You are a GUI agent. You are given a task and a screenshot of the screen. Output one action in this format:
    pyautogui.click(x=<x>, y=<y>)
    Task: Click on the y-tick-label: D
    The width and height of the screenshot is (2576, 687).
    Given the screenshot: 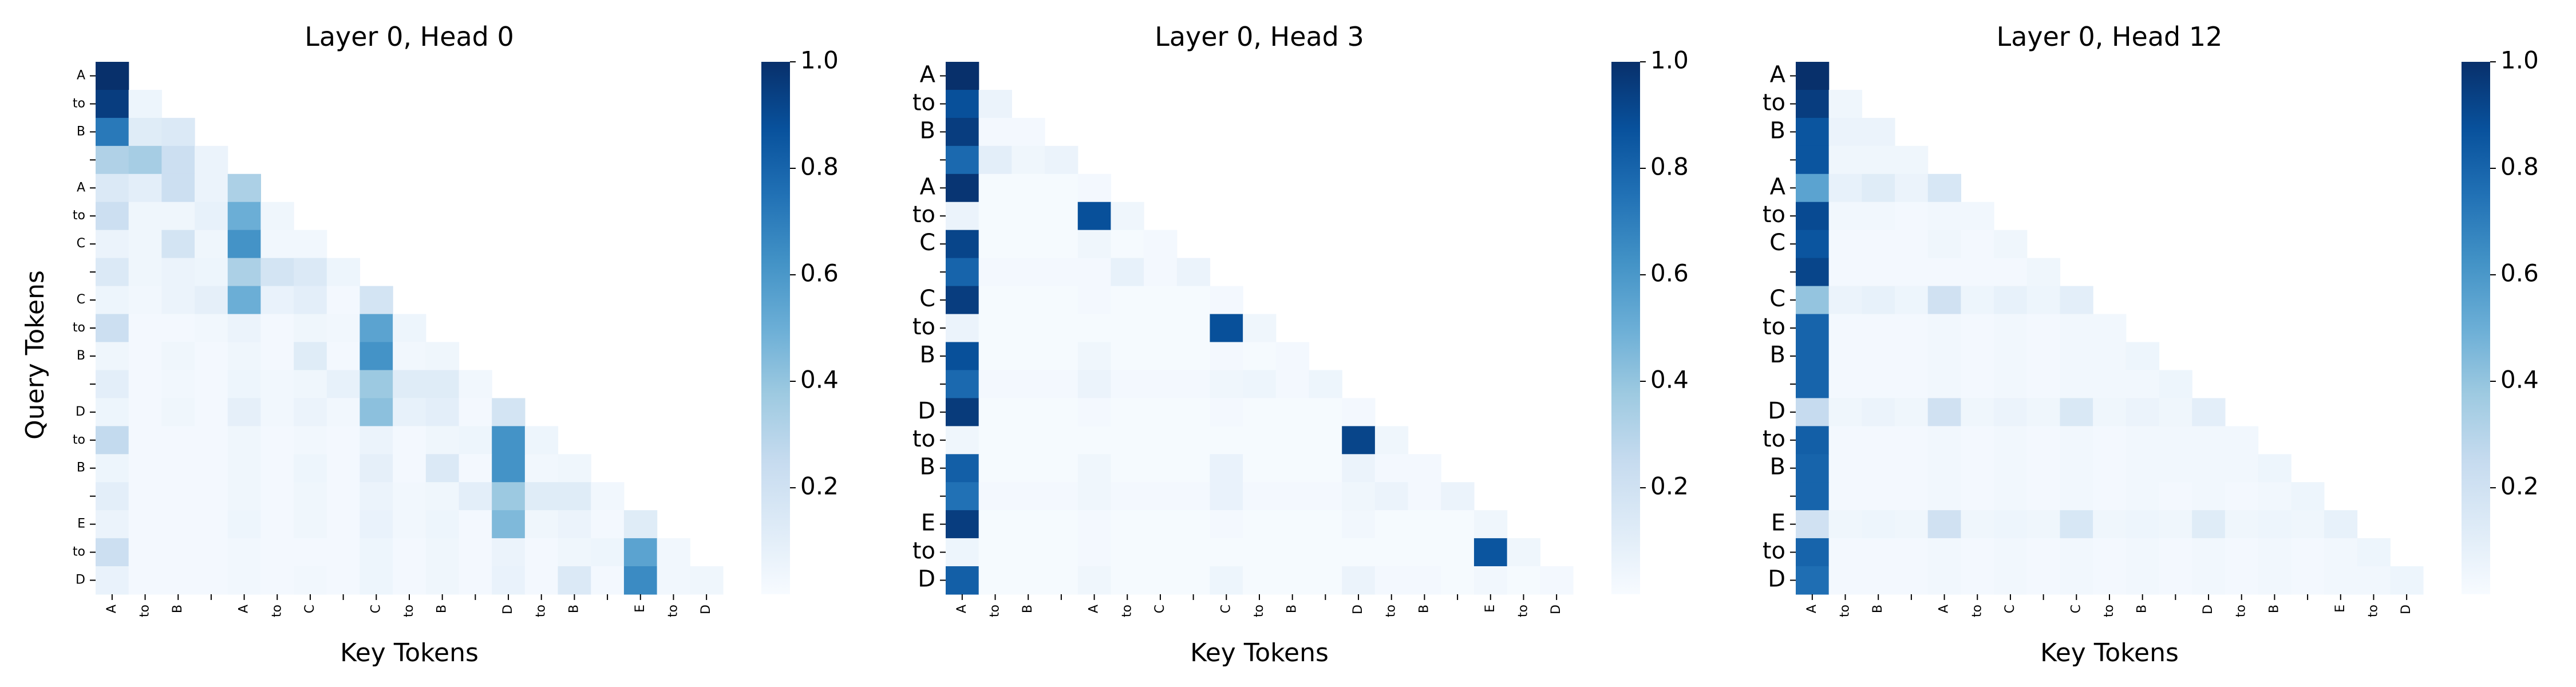 What is the action you would take?
    pyautogui.click(x=926, y=579)
    